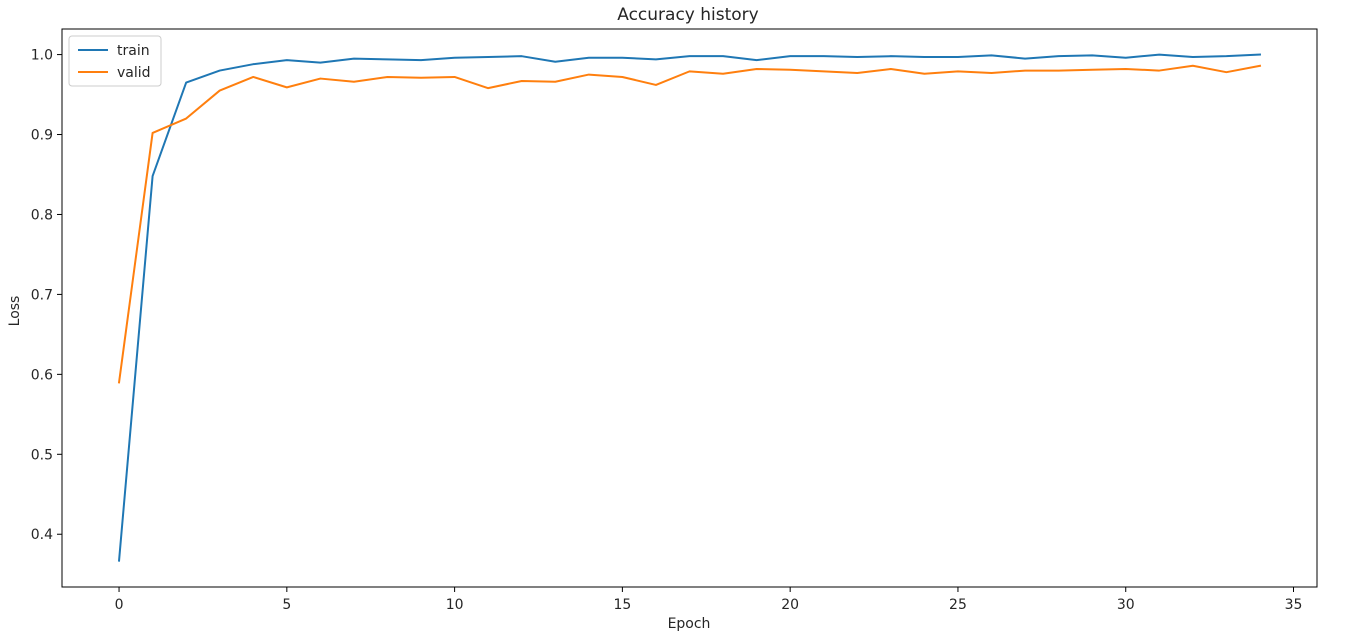 The width and height of the screenshot is (1360, 631). I want to click on y-tick-label: 0.6, so click(42, 375).